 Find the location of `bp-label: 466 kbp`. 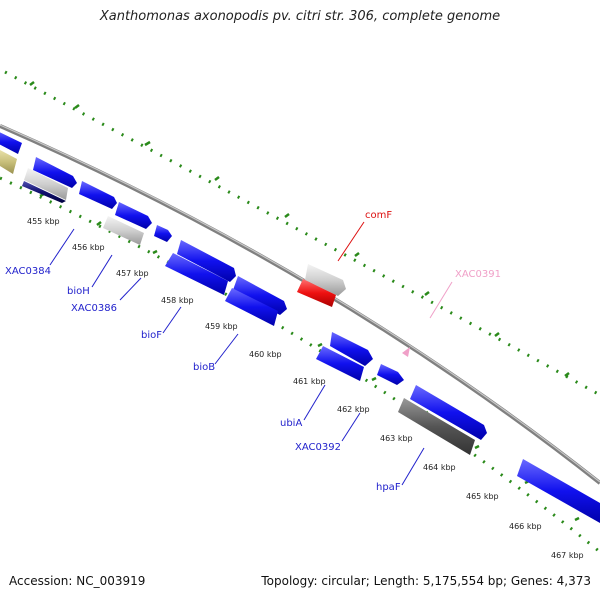

bp-label: 466 kbp is located at coordinates (525, 526).